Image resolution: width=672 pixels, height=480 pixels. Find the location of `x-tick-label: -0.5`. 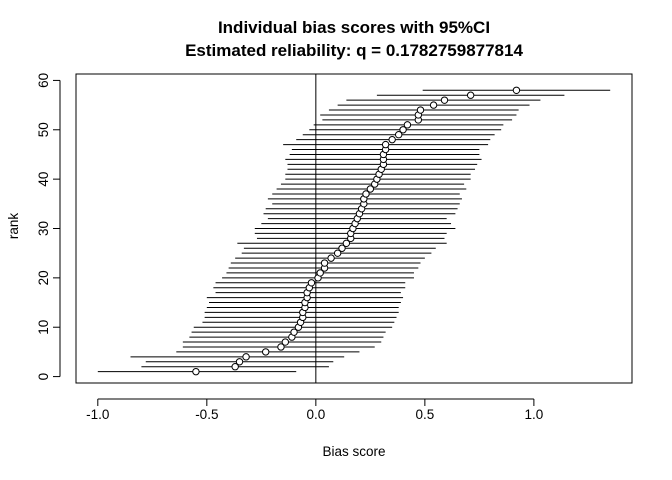

x-tick-label: -0.5 is located at coordinates (206, 414).